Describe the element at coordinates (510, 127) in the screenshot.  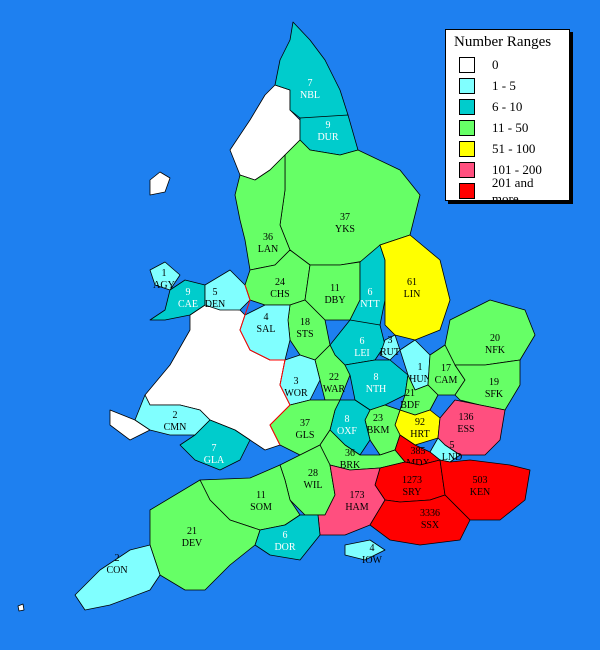
I see `legend-label: 11 - 50` at that location.